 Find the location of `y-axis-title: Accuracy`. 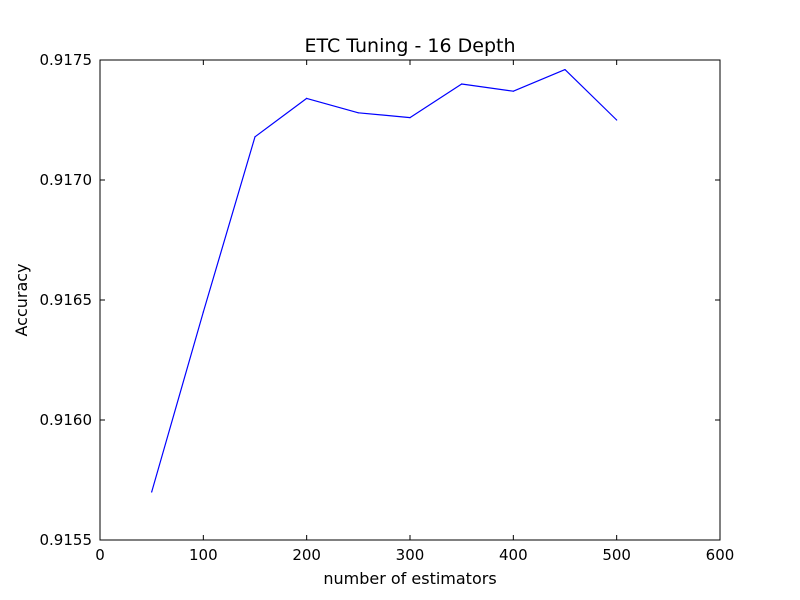

y-axis-title: Accuracy is located at coordinates (21, 299).